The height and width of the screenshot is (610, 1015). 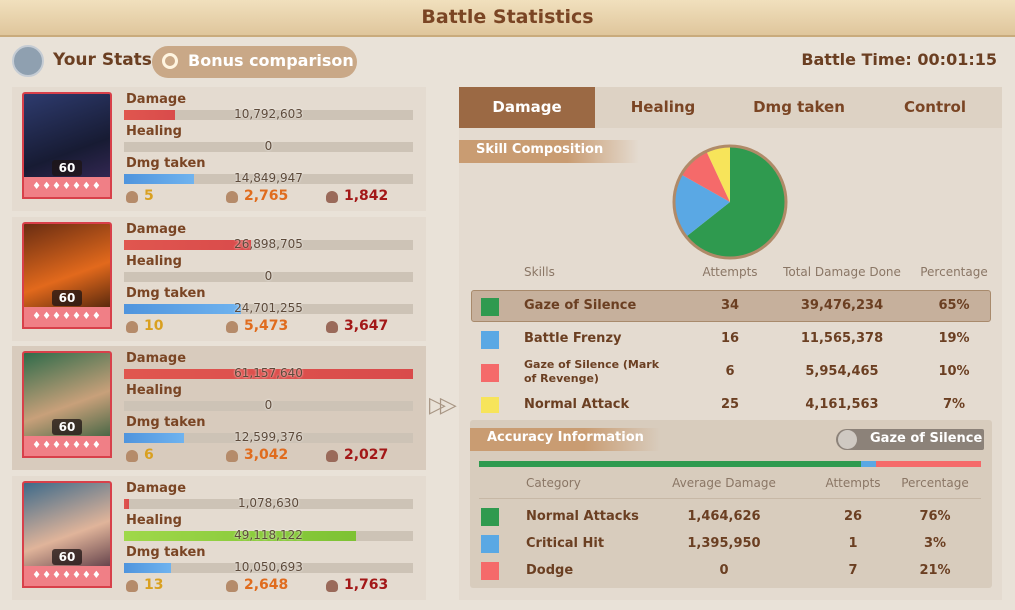 I want to click on attempts: 25, so click(x=730, y=404).